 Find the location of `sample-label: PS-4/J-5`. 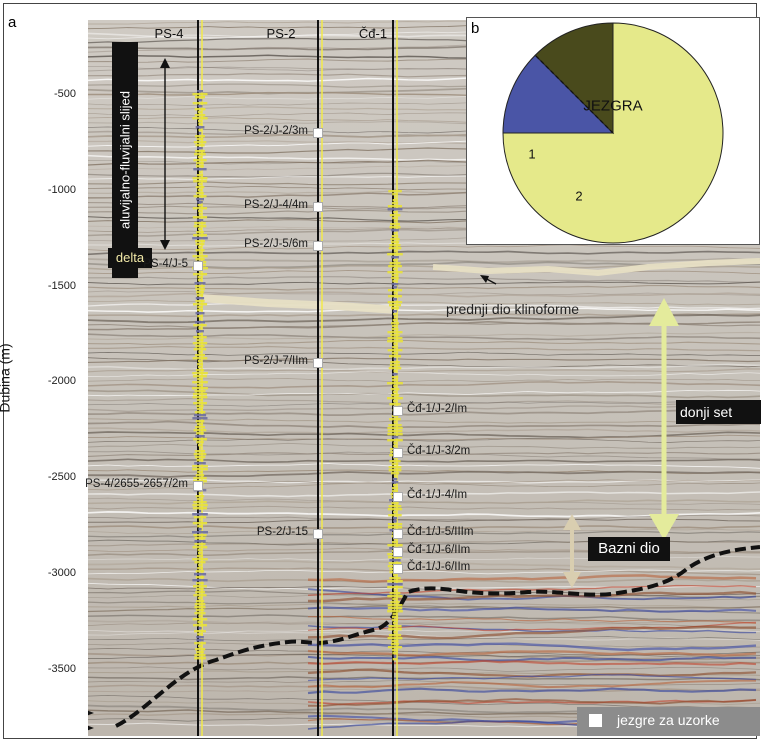

sample-label: PS-4/J-5 is located at coordinates (165, 263).